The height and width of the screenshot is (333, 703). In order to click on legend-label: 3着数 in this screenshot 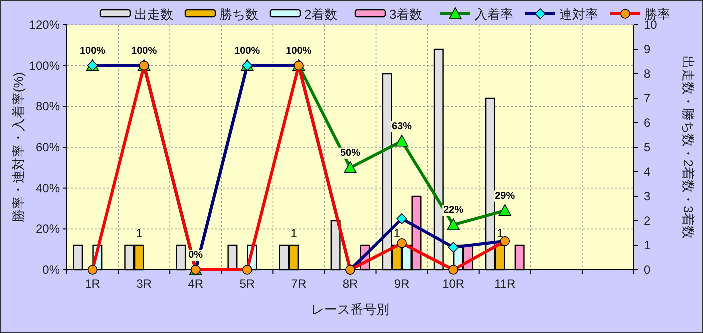, I will do `click(406, 14)`.